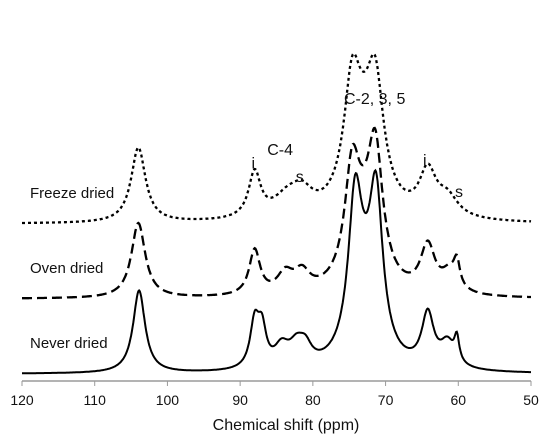  Describe the element at coordinates (531, 400) in the screenshot. I see `x-tick-label: 50` at that location.